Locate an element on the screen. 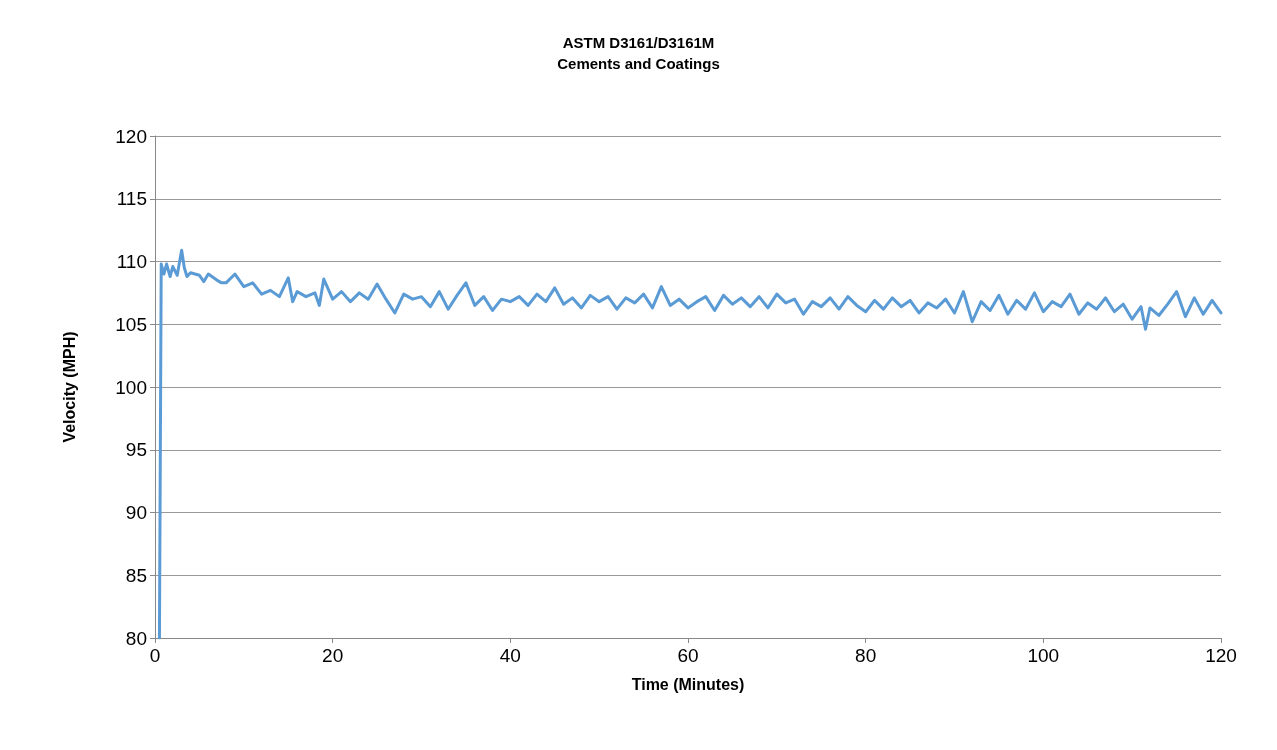 The width and height of the screenshot is (1277, 750). x-tick-label: 20 is located at coordinates (333, 655).